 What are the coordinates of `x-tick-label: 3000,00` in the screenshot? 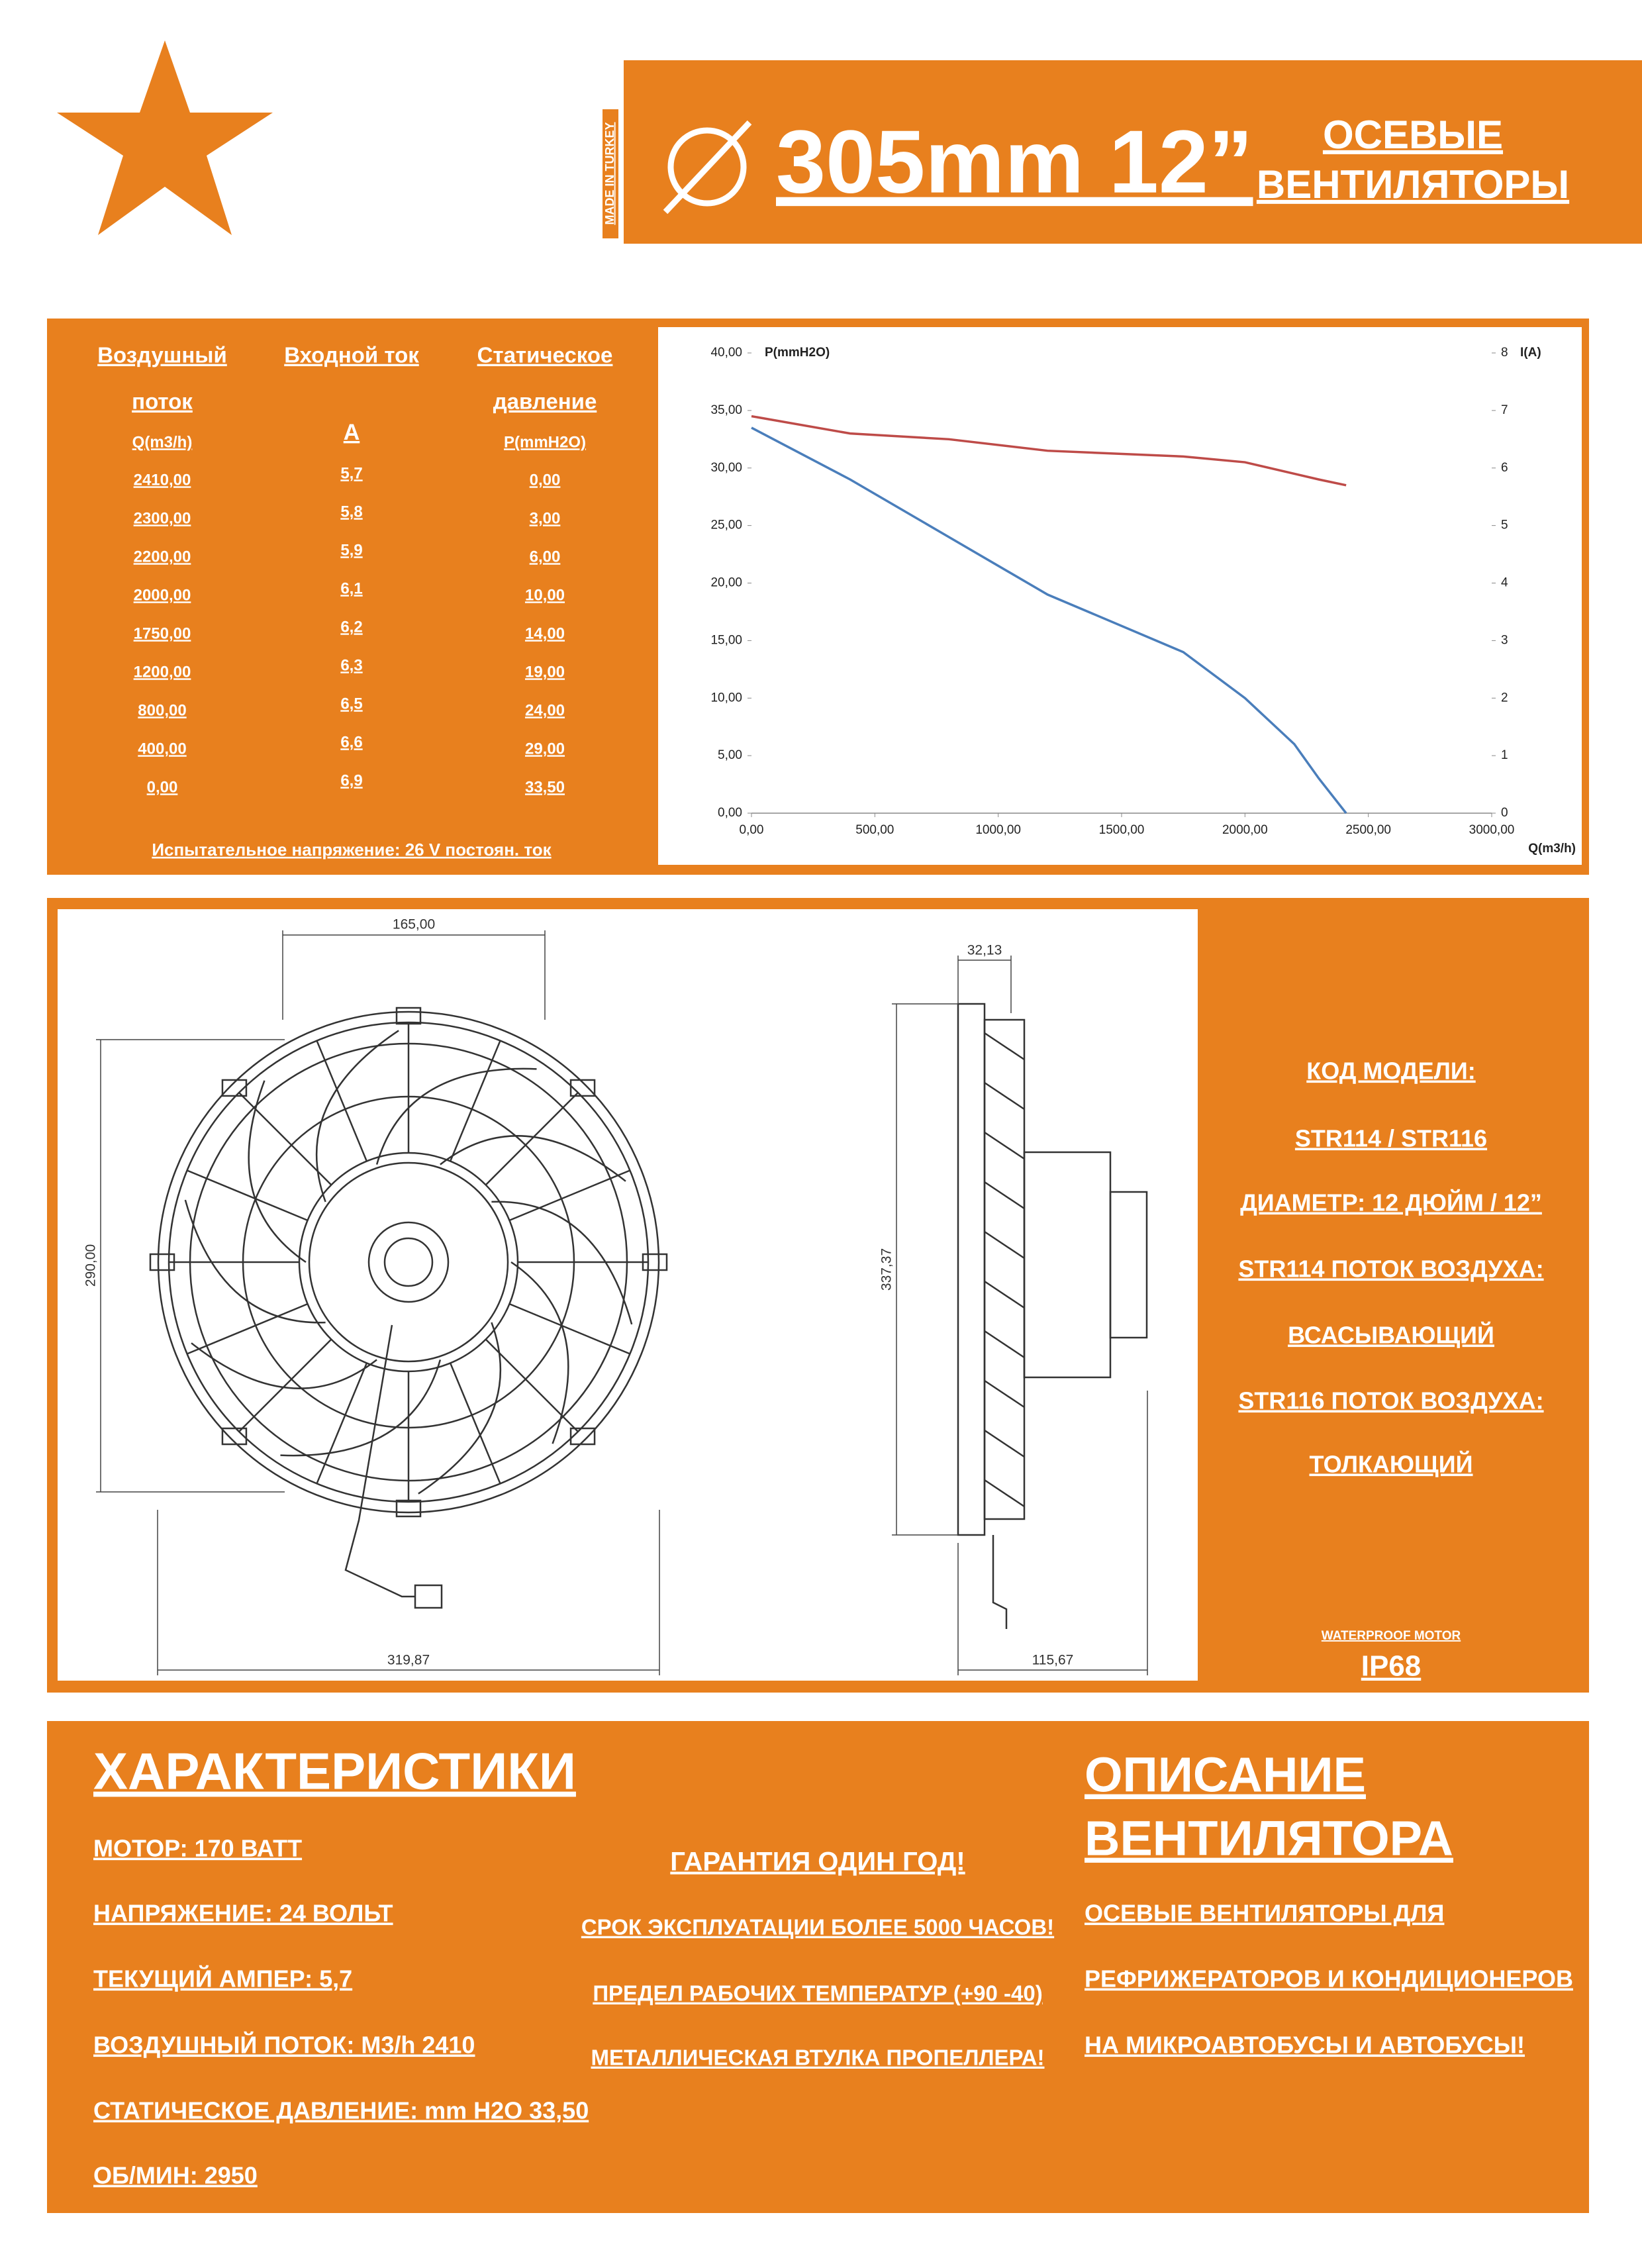 It's located at (1492, 830).